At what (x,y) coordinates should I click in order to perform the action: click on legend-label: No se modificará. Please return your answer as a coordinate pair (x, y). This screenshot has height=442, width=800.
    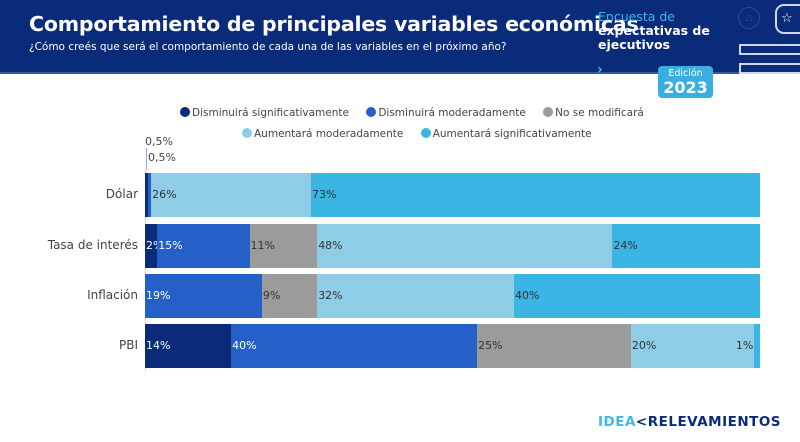
    Looking at the image, I should click on (599, 113).